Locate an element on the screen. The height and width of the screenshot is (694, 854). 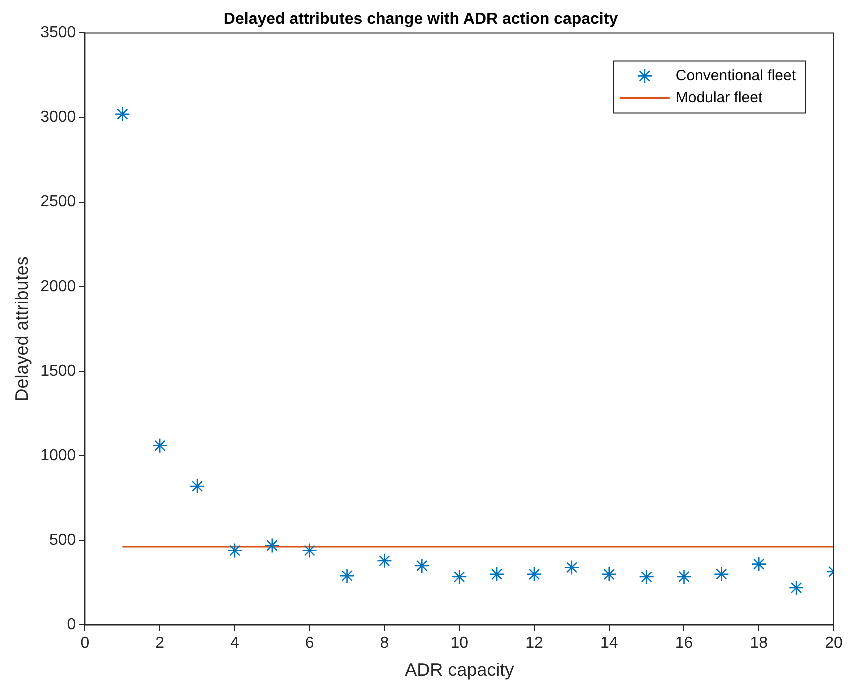
y-tick-label: 2500 is located at coordinates (58, 202).